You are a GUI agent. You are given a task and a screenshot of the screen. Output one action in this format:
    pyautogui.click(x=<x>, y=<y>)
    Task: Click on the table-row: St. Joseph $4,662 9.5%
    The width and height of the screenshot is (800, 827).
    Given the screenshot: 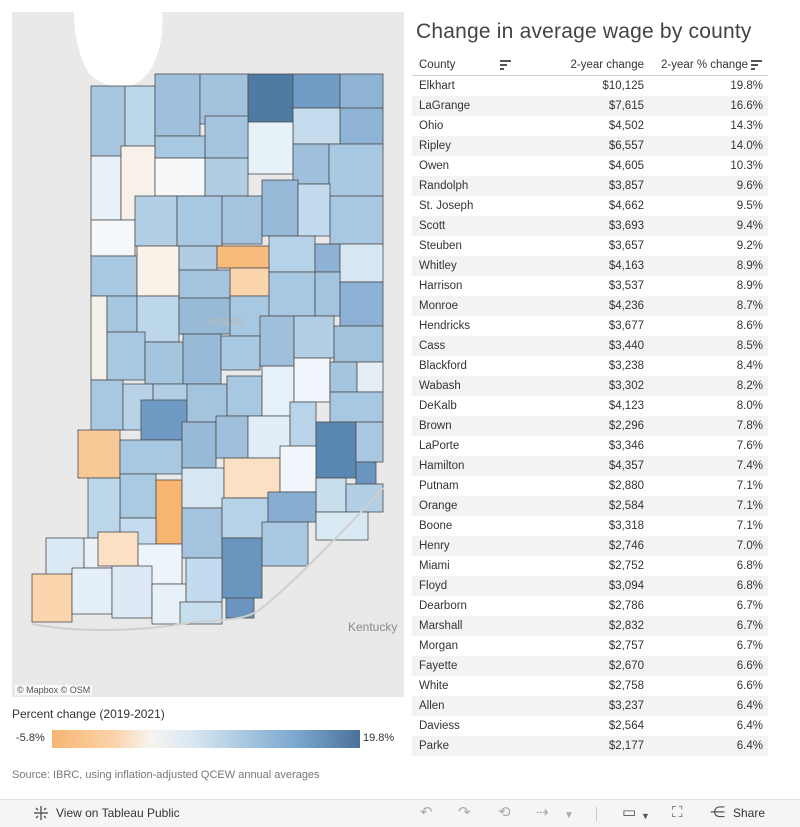 What is the action you would take?
    pyautogui.click(x=590, y=206)
    